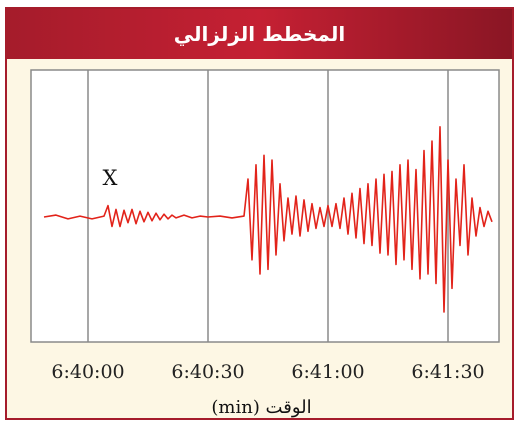 This screenshot has height=428, width=523. I want to click on x-tick-label-3: 6:41:30, so click(447, 372).